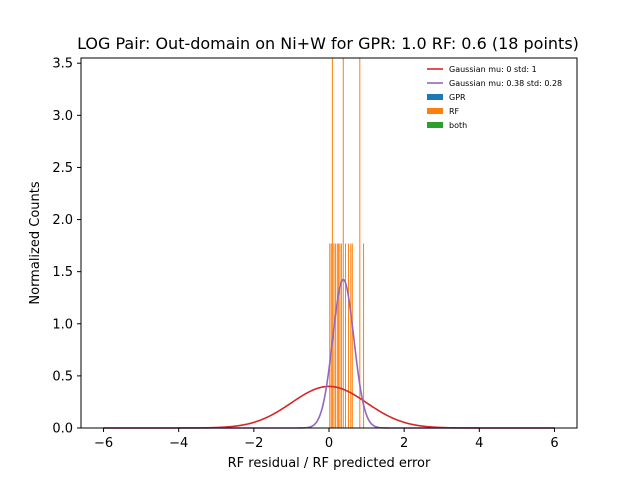 The image size is (640, 480). What do you see at coordinates (62, 220) in the screenshot?
I see `y-tick-label: 2.0` at bounding box center [62, 220].